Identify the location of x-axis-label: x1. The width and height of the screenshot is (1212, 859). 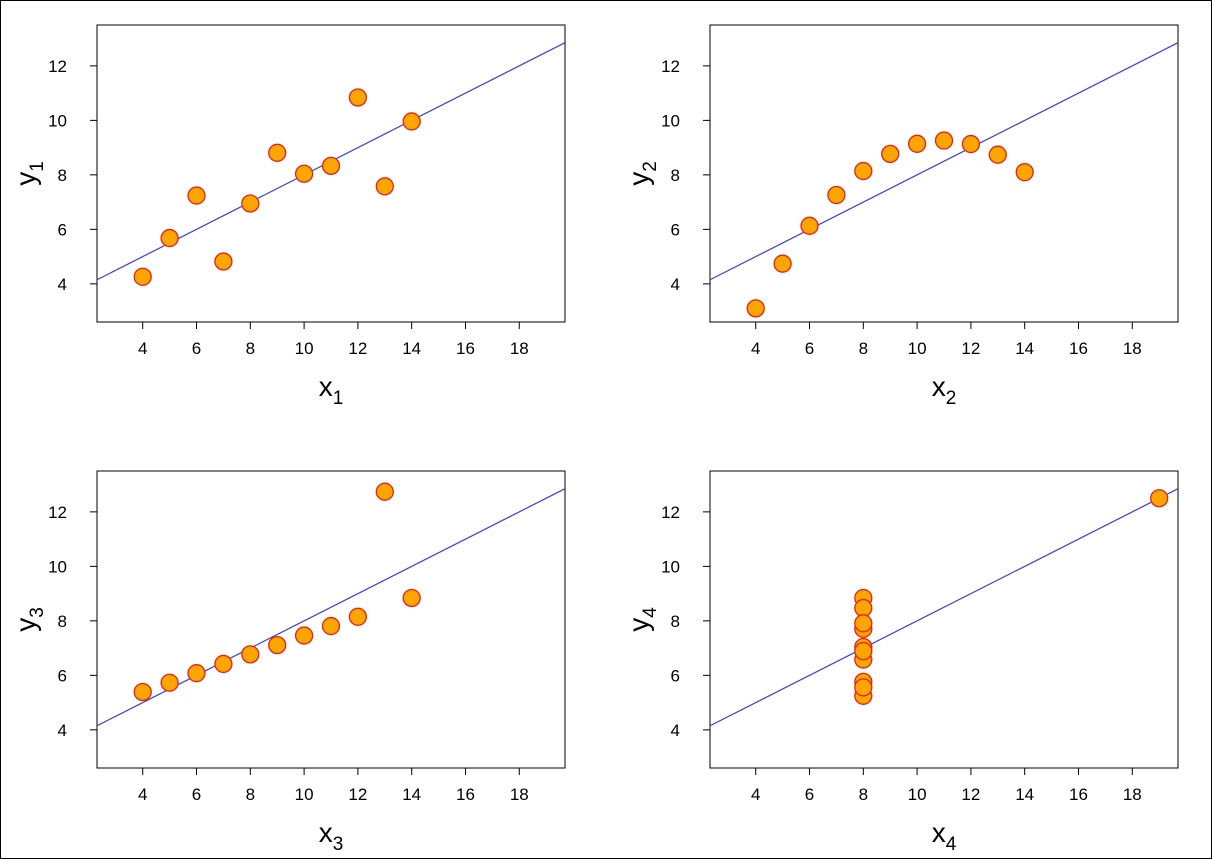
(331, 390).